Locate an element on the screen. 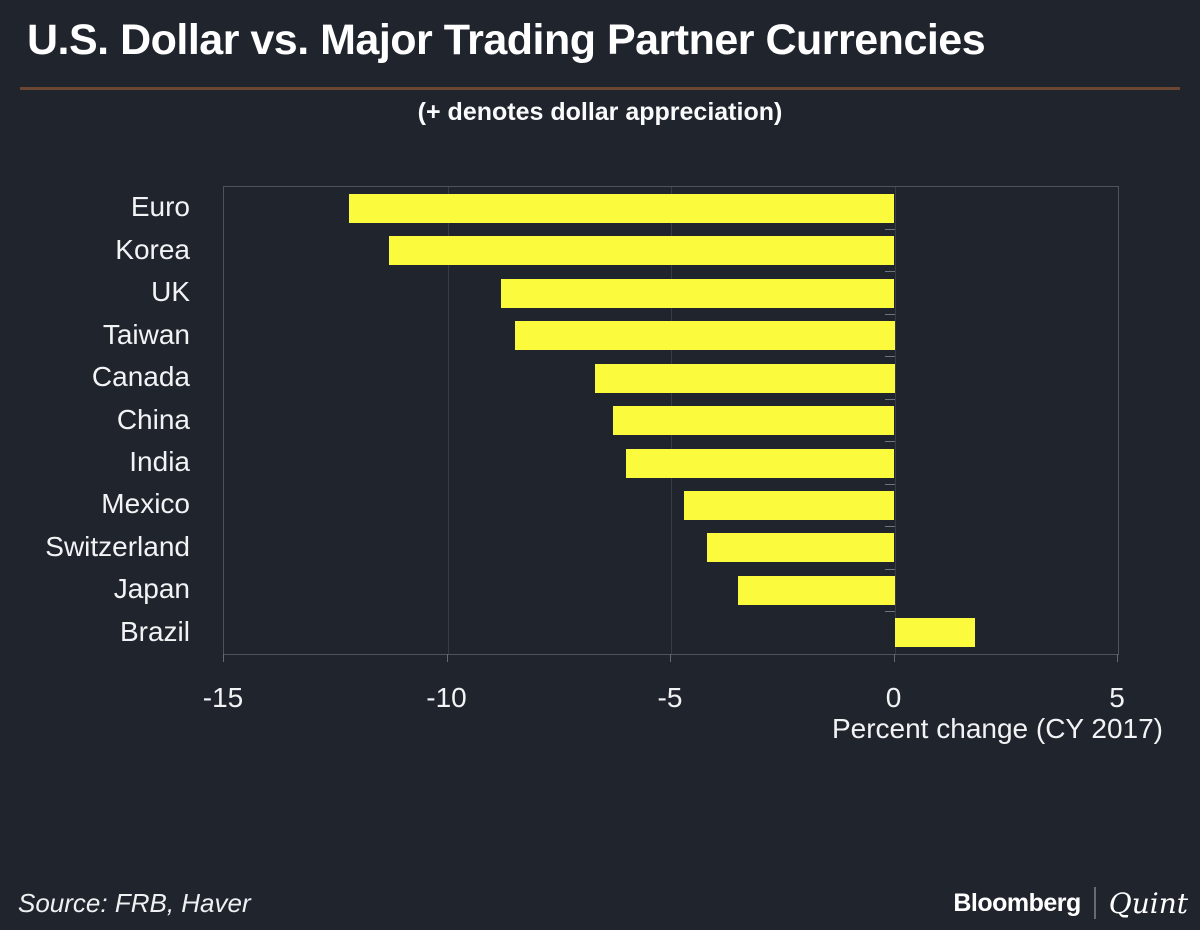 This screenshot has width=1200, height=930. category-label-china: China is located at coordinates (153, 419).